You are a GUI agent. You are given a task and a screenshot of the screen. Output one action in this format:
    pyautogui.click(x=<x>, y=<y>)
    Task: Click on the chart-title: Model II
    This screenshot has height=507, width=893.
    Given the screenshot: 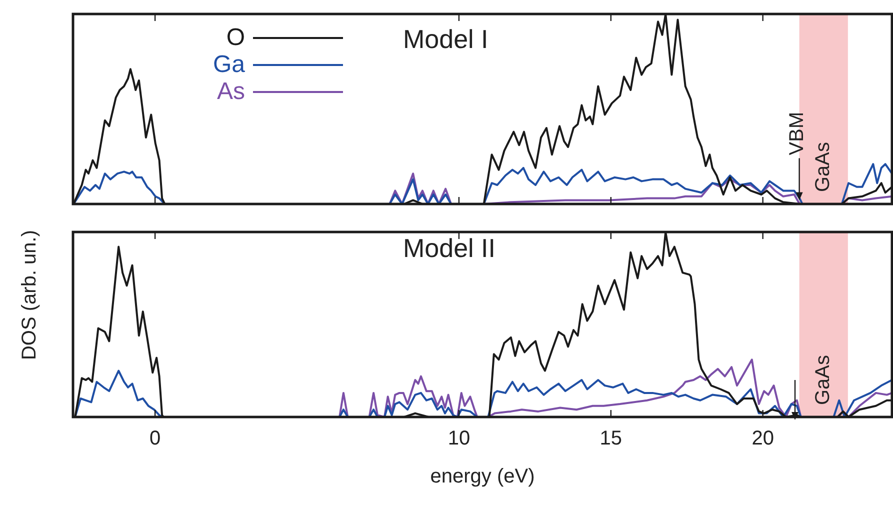 What is the action you would take?
    pyautogui.click(x=449, y=248)
    